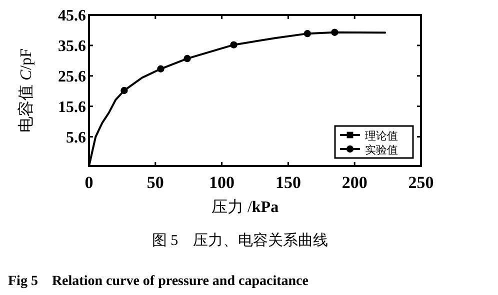 This screenshot has height=295, width=498. Describe the element at coordinates (222, 182) in the screenshot. I see `x-tick-label: 100` at that location.